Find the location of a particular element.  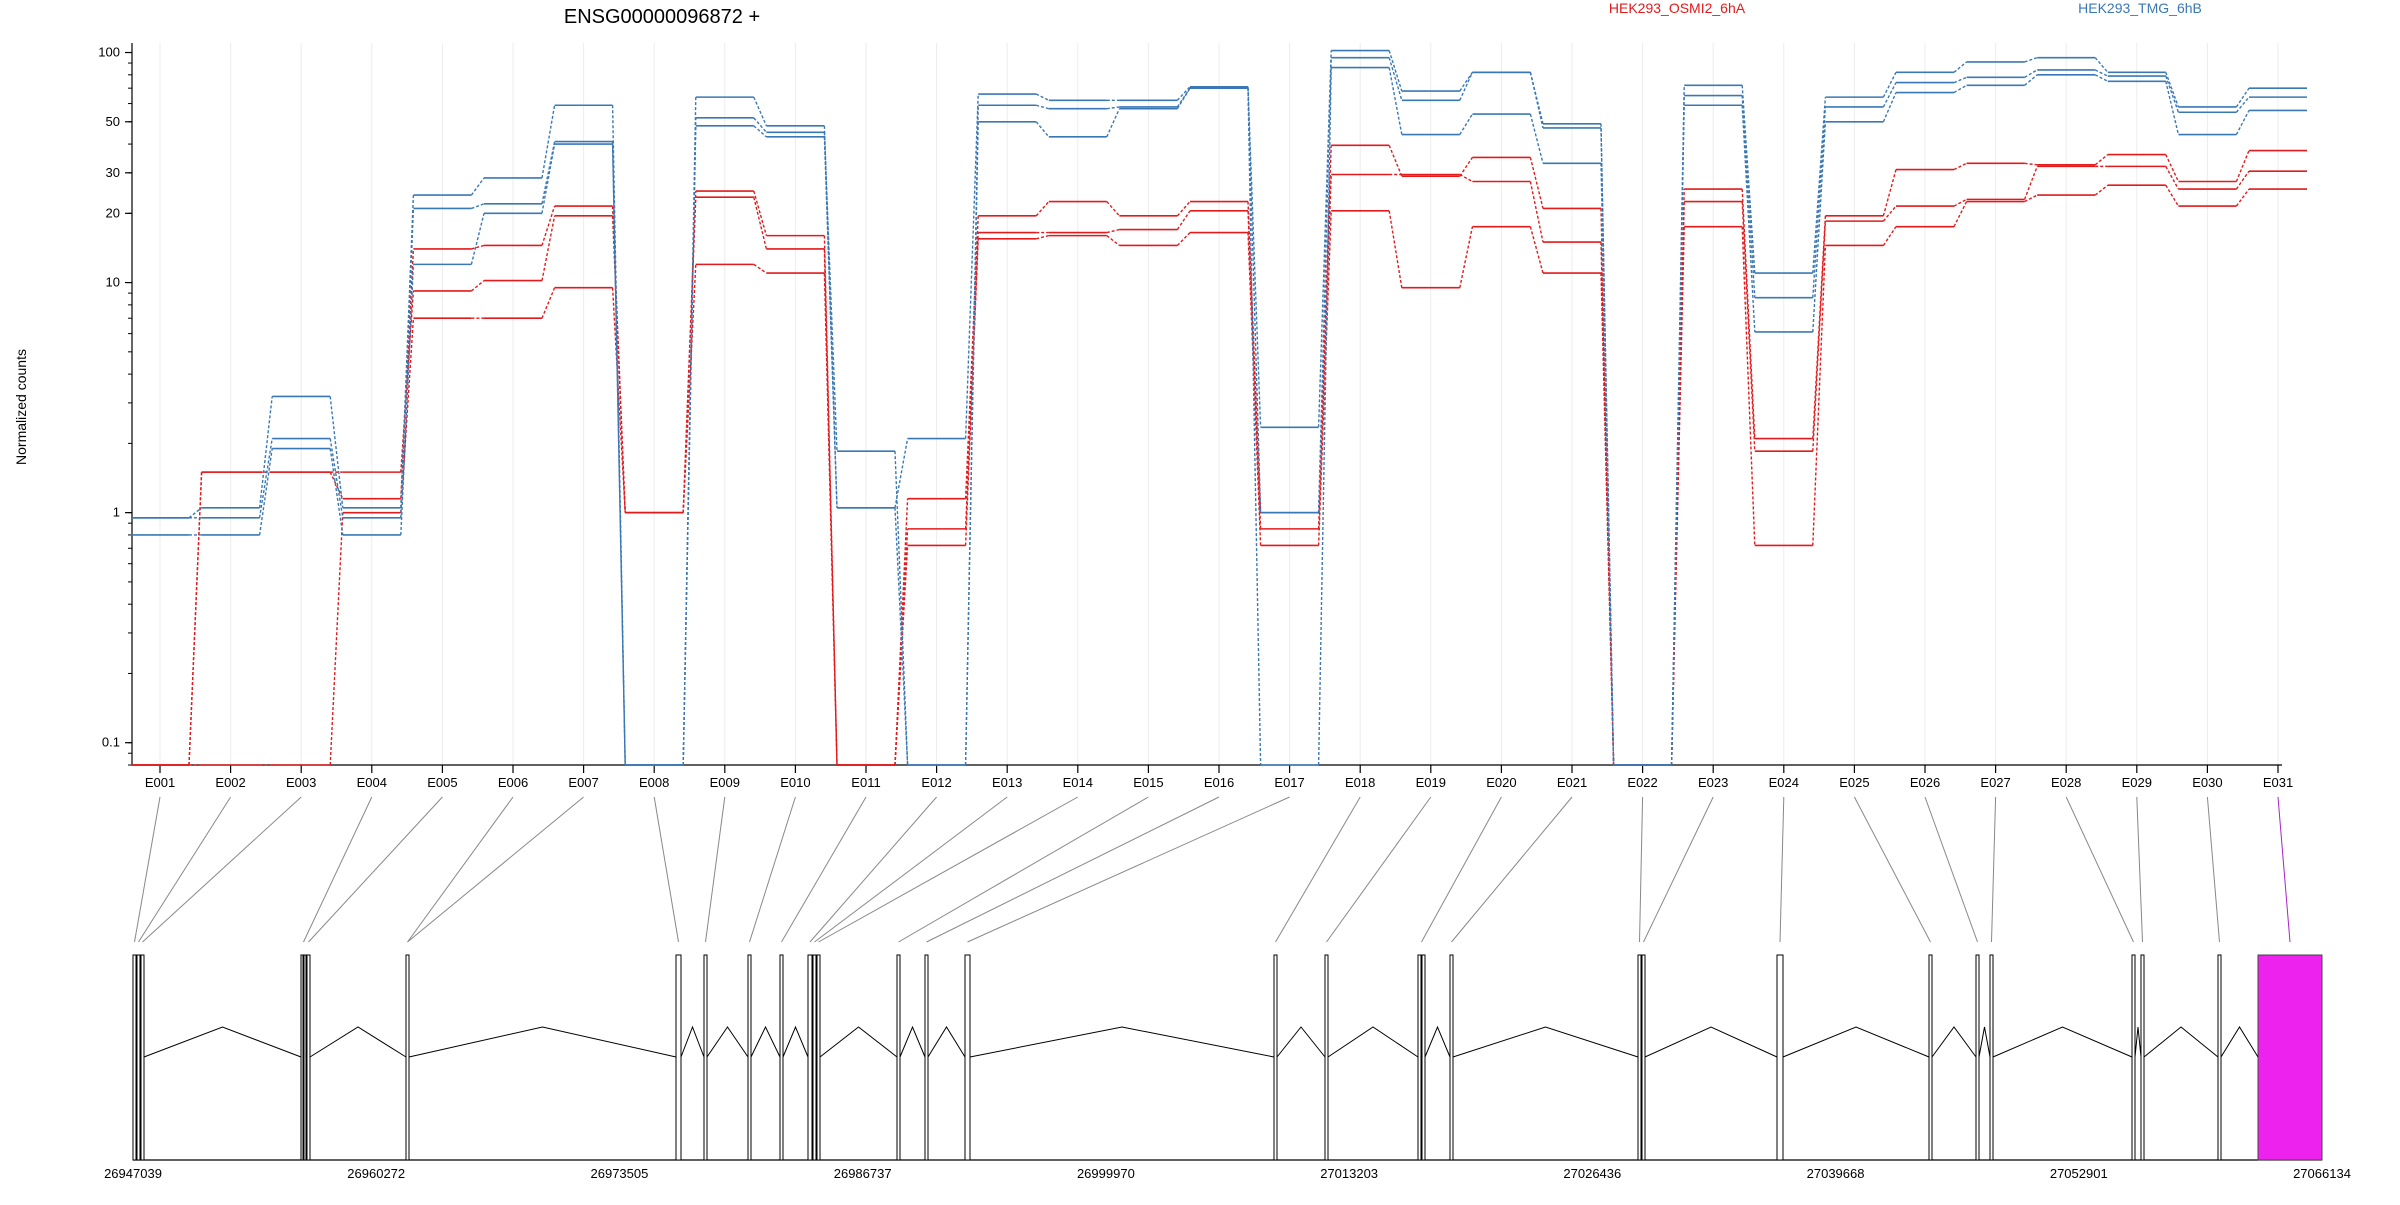

x-tick-label-e014: E014 is located at coordinates (1078, 782).